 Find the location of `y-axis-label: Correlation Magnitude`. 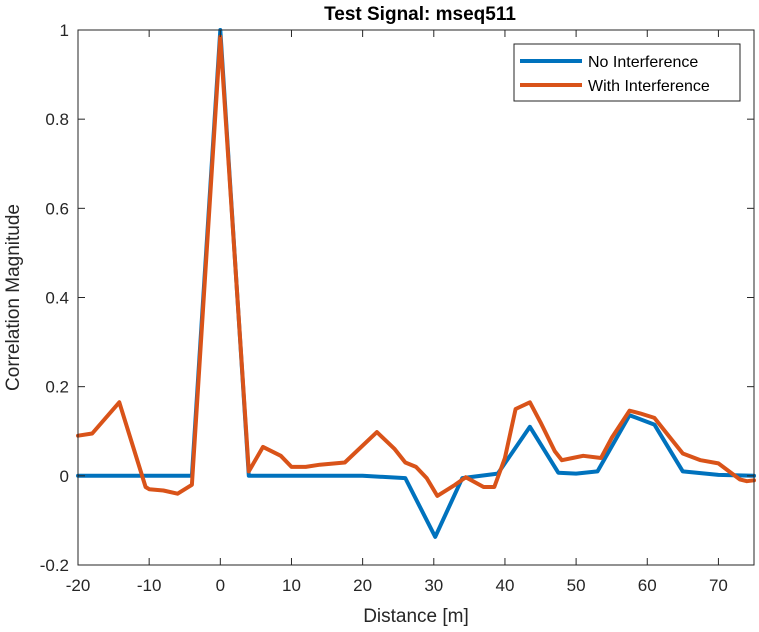

y-axis-label: Correlation Magnitude is located at coordinates (13, 297).